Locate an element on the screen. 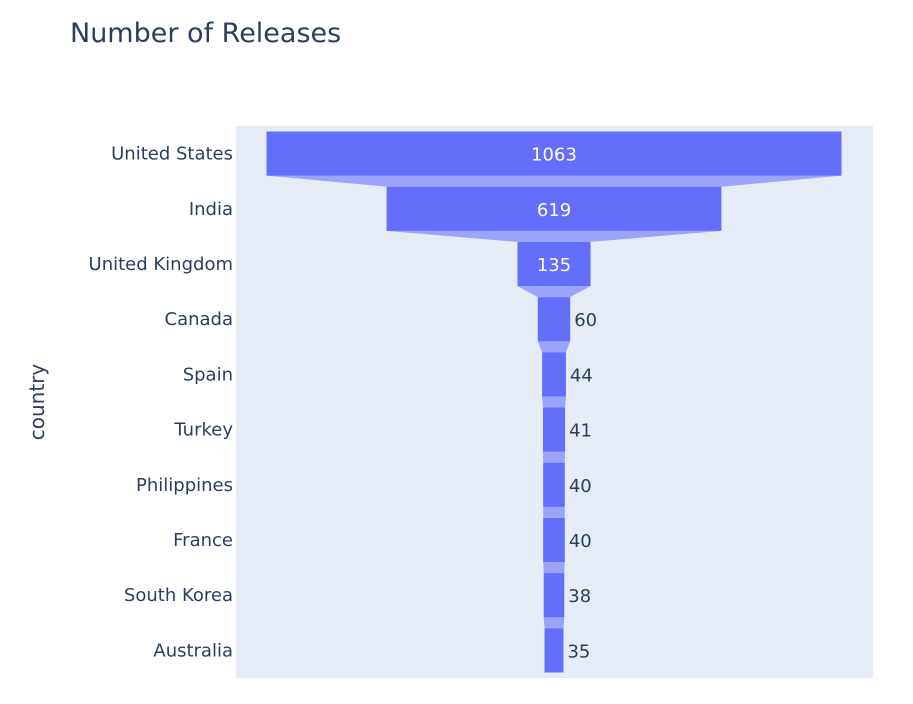 Image resolution: width=913 pixels, height=704 pixels. y-axis-title: country is located at coordinates (37, 402).